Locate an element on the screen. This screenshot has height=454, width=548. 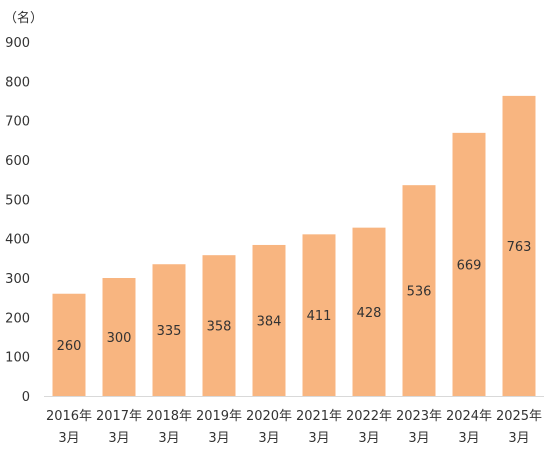
x-tick-label: 2019年 is located at coordinates (219, 416).